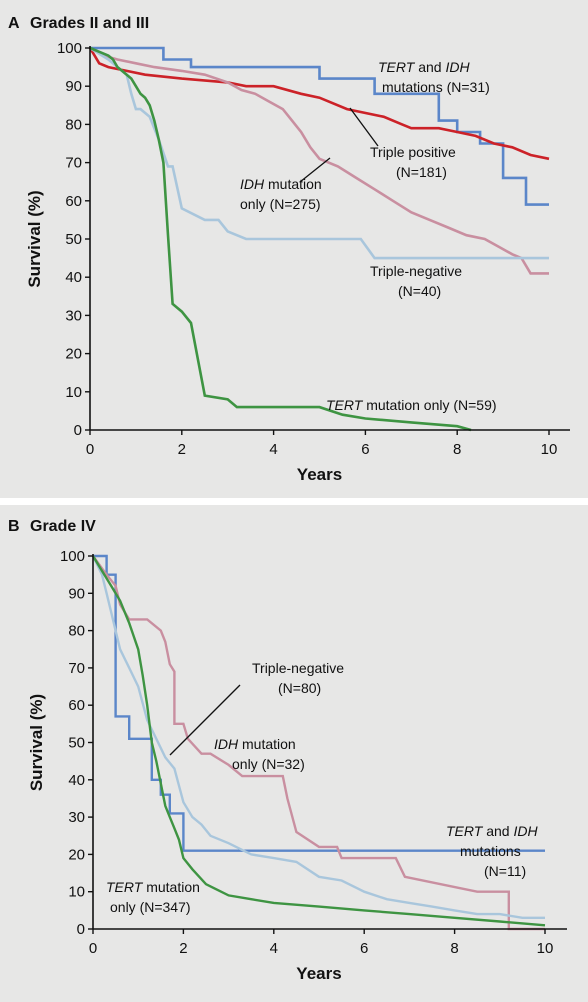 The width and height of the screenshot is (588, 1002). Describe the element at coordinates (76, 780) in the screenshot. I see `panel-b-y-tick-label: 40` at that location.